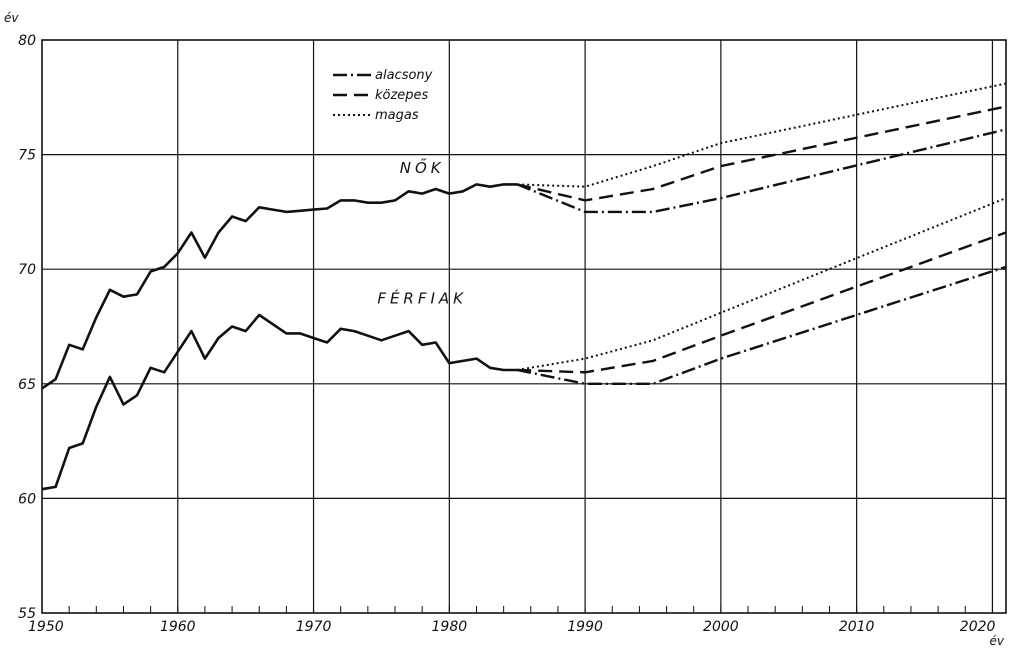  I want to click on y-tick-label-65: 65, so click(27, 385).